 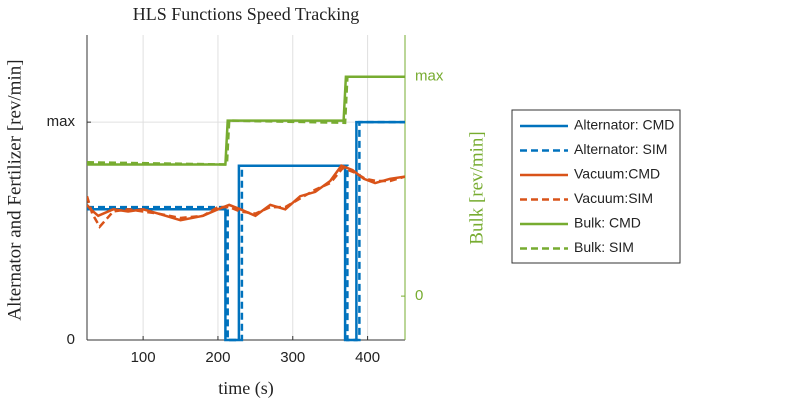 What do you see at coordinates (429, 76) in the screenshot?
I see `y2-tick-label: max` at bounding box center [429, 76].